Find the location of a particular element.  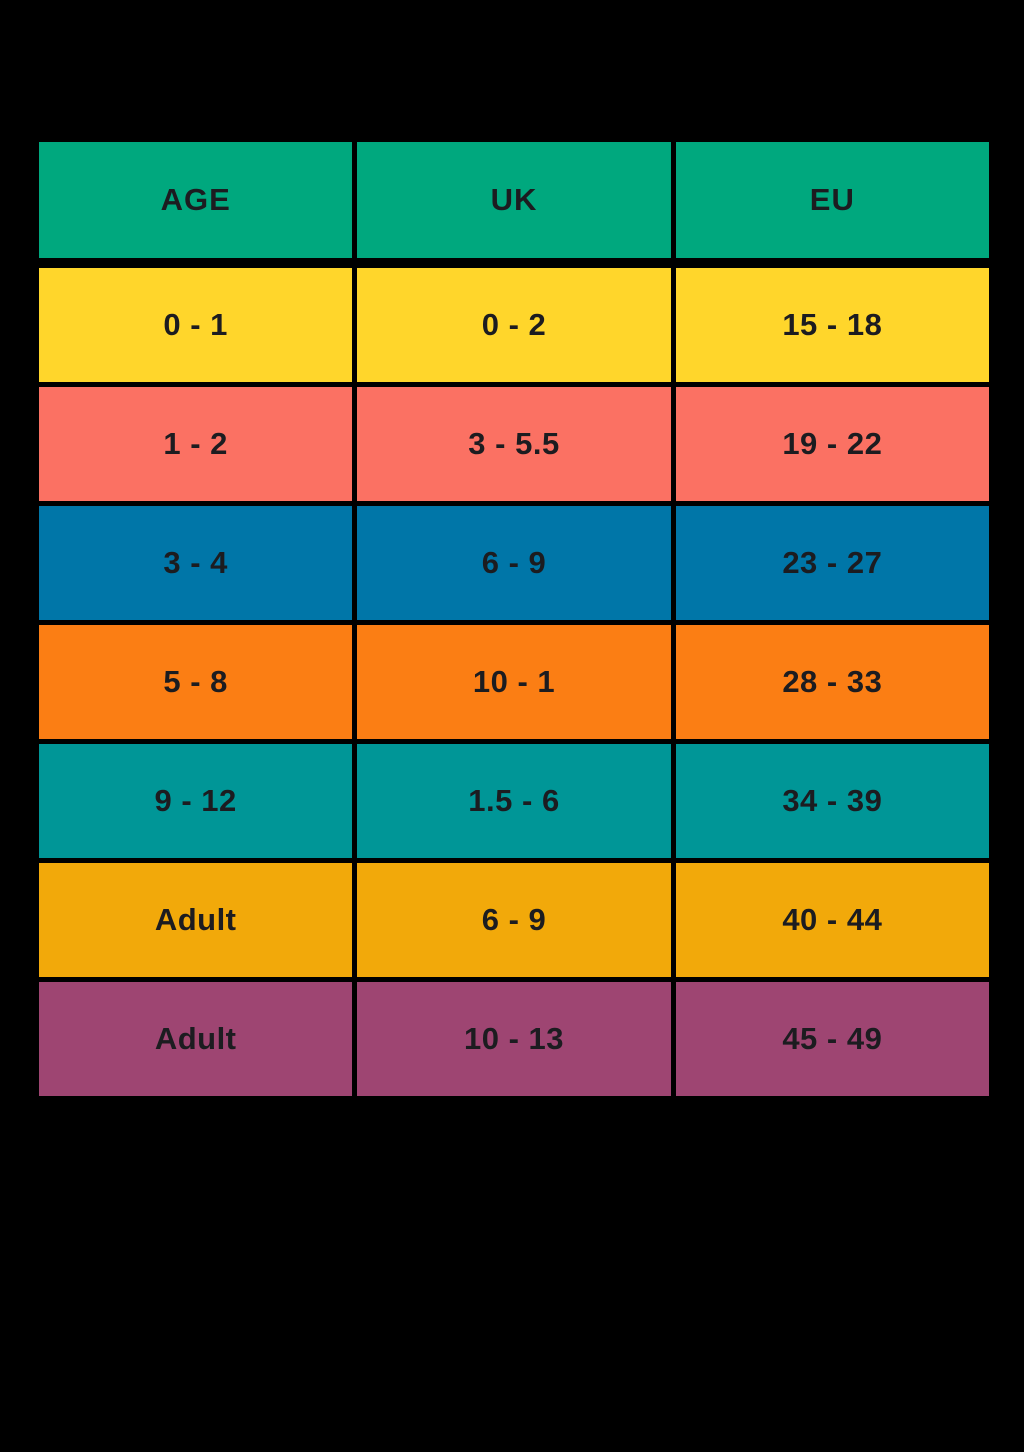

table-row: Adult 6 - 9 40 - 44 is located at coordinates (514, 920).